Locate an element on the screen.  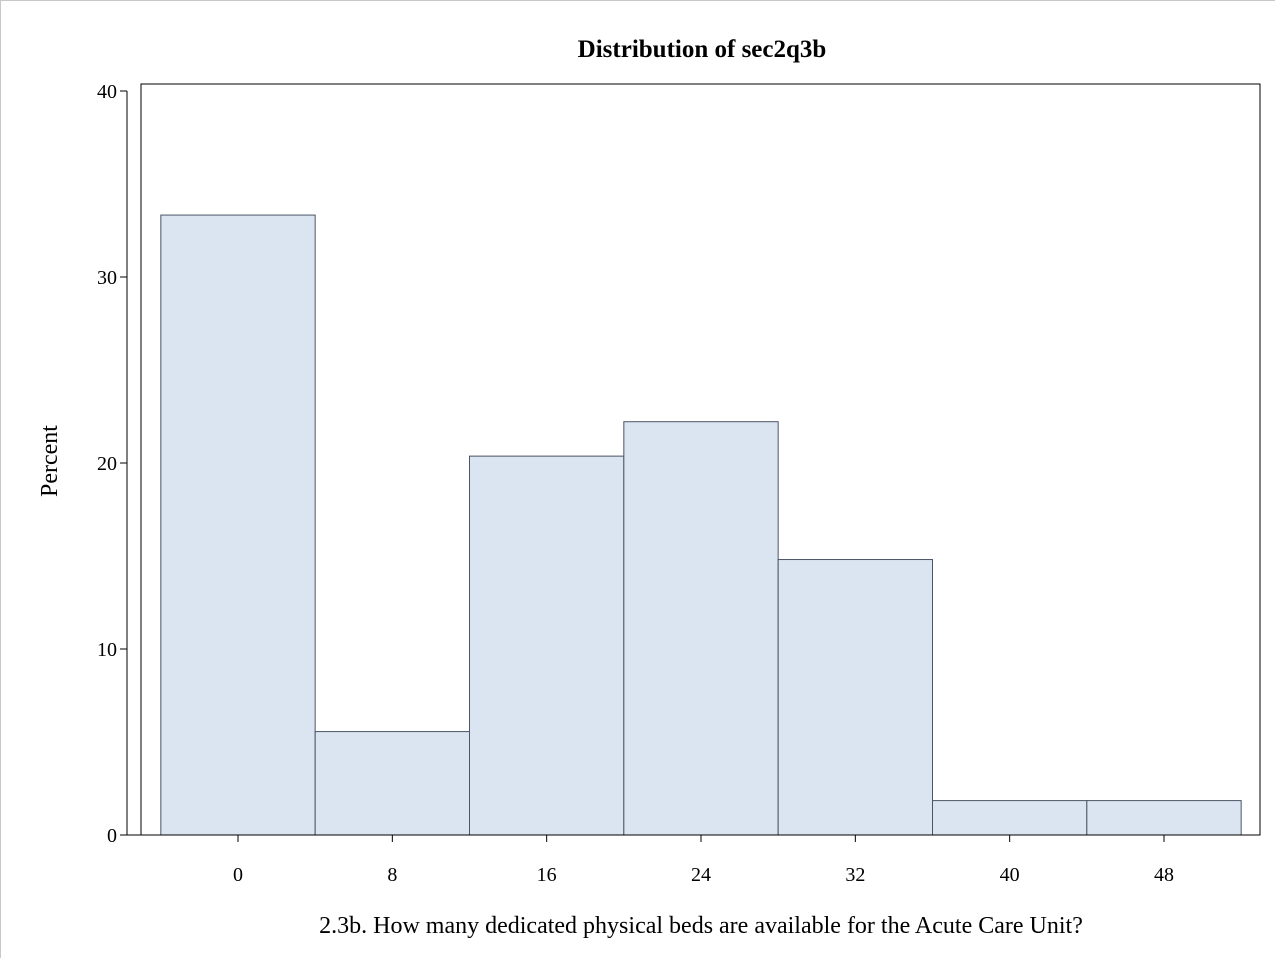
y-tick-label: 40 is located at coordinates (107, 92).